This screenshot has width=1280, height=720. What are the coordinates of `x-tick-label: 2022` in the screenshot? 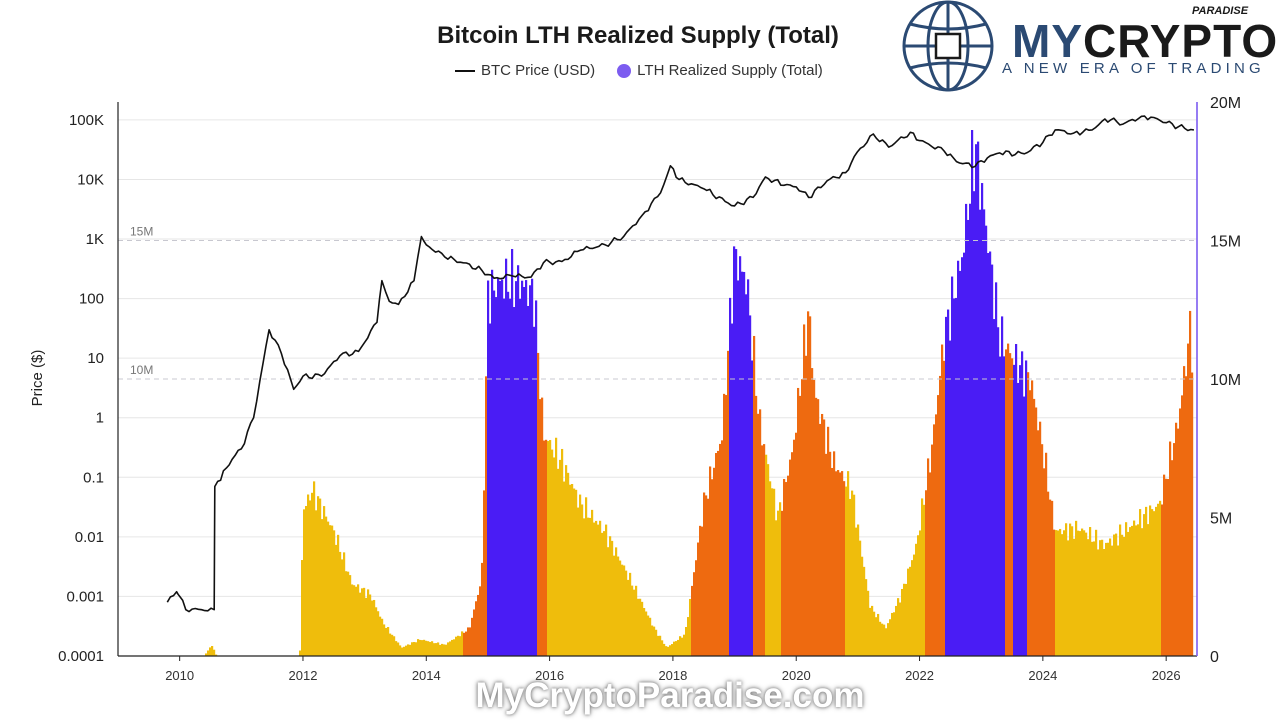 It's located at (919, 675).